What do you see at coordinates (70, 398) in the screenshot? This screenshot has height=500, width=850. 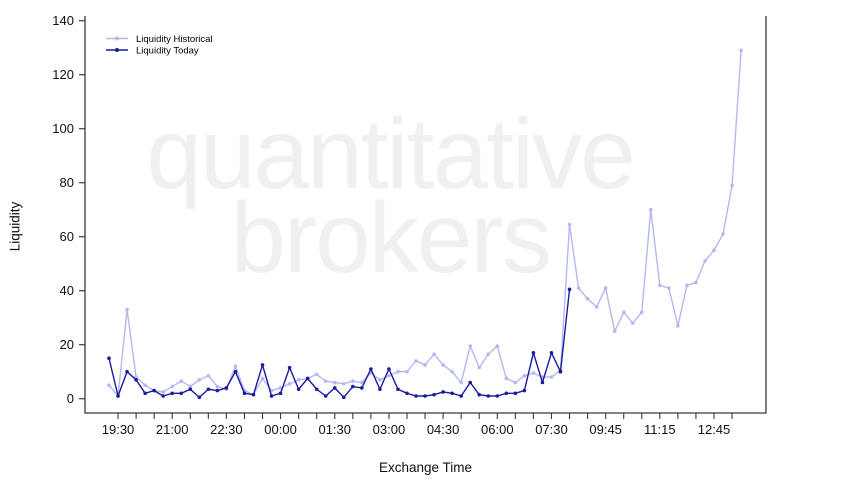 I see `y-tick-label: 0` at bounding box center [70, 398].